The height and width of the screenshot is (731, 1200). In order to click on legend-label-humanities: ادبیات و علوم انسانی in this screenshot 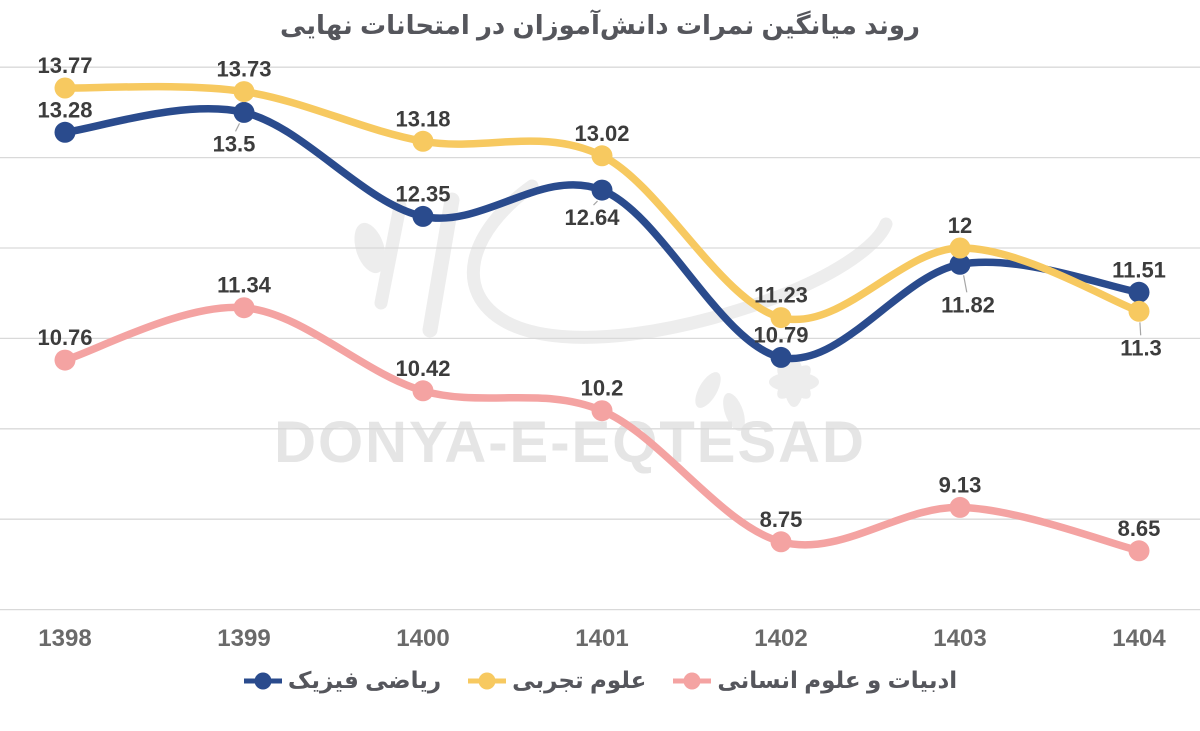, I will do `click(837, 680)`.